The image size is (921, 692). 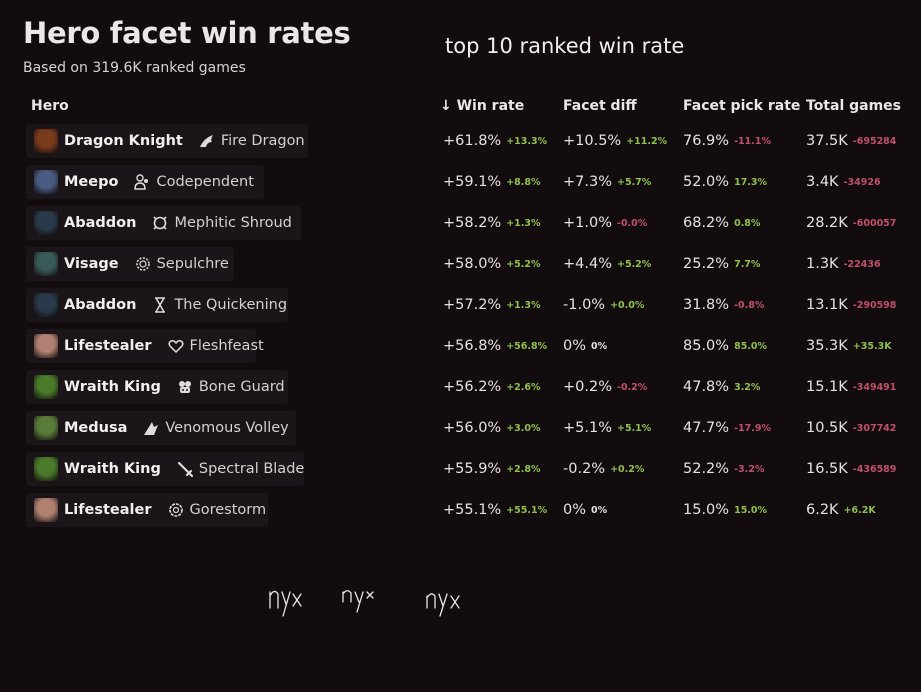 I want to click on column-header-win-rate: ↓ Win rate, so click(x=482, y=106).